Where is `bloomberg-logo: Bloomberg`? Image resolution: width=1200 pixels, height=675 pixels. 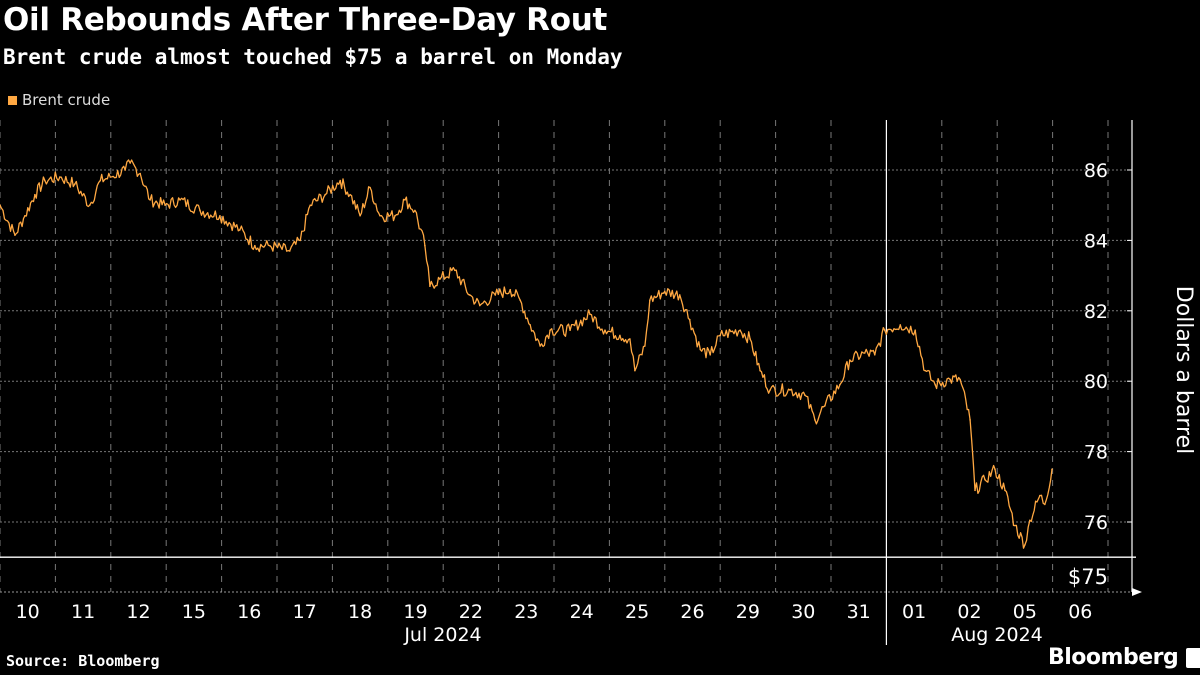 bloomberg-logo: Bloomberg is located at coordinates (1124, 657).